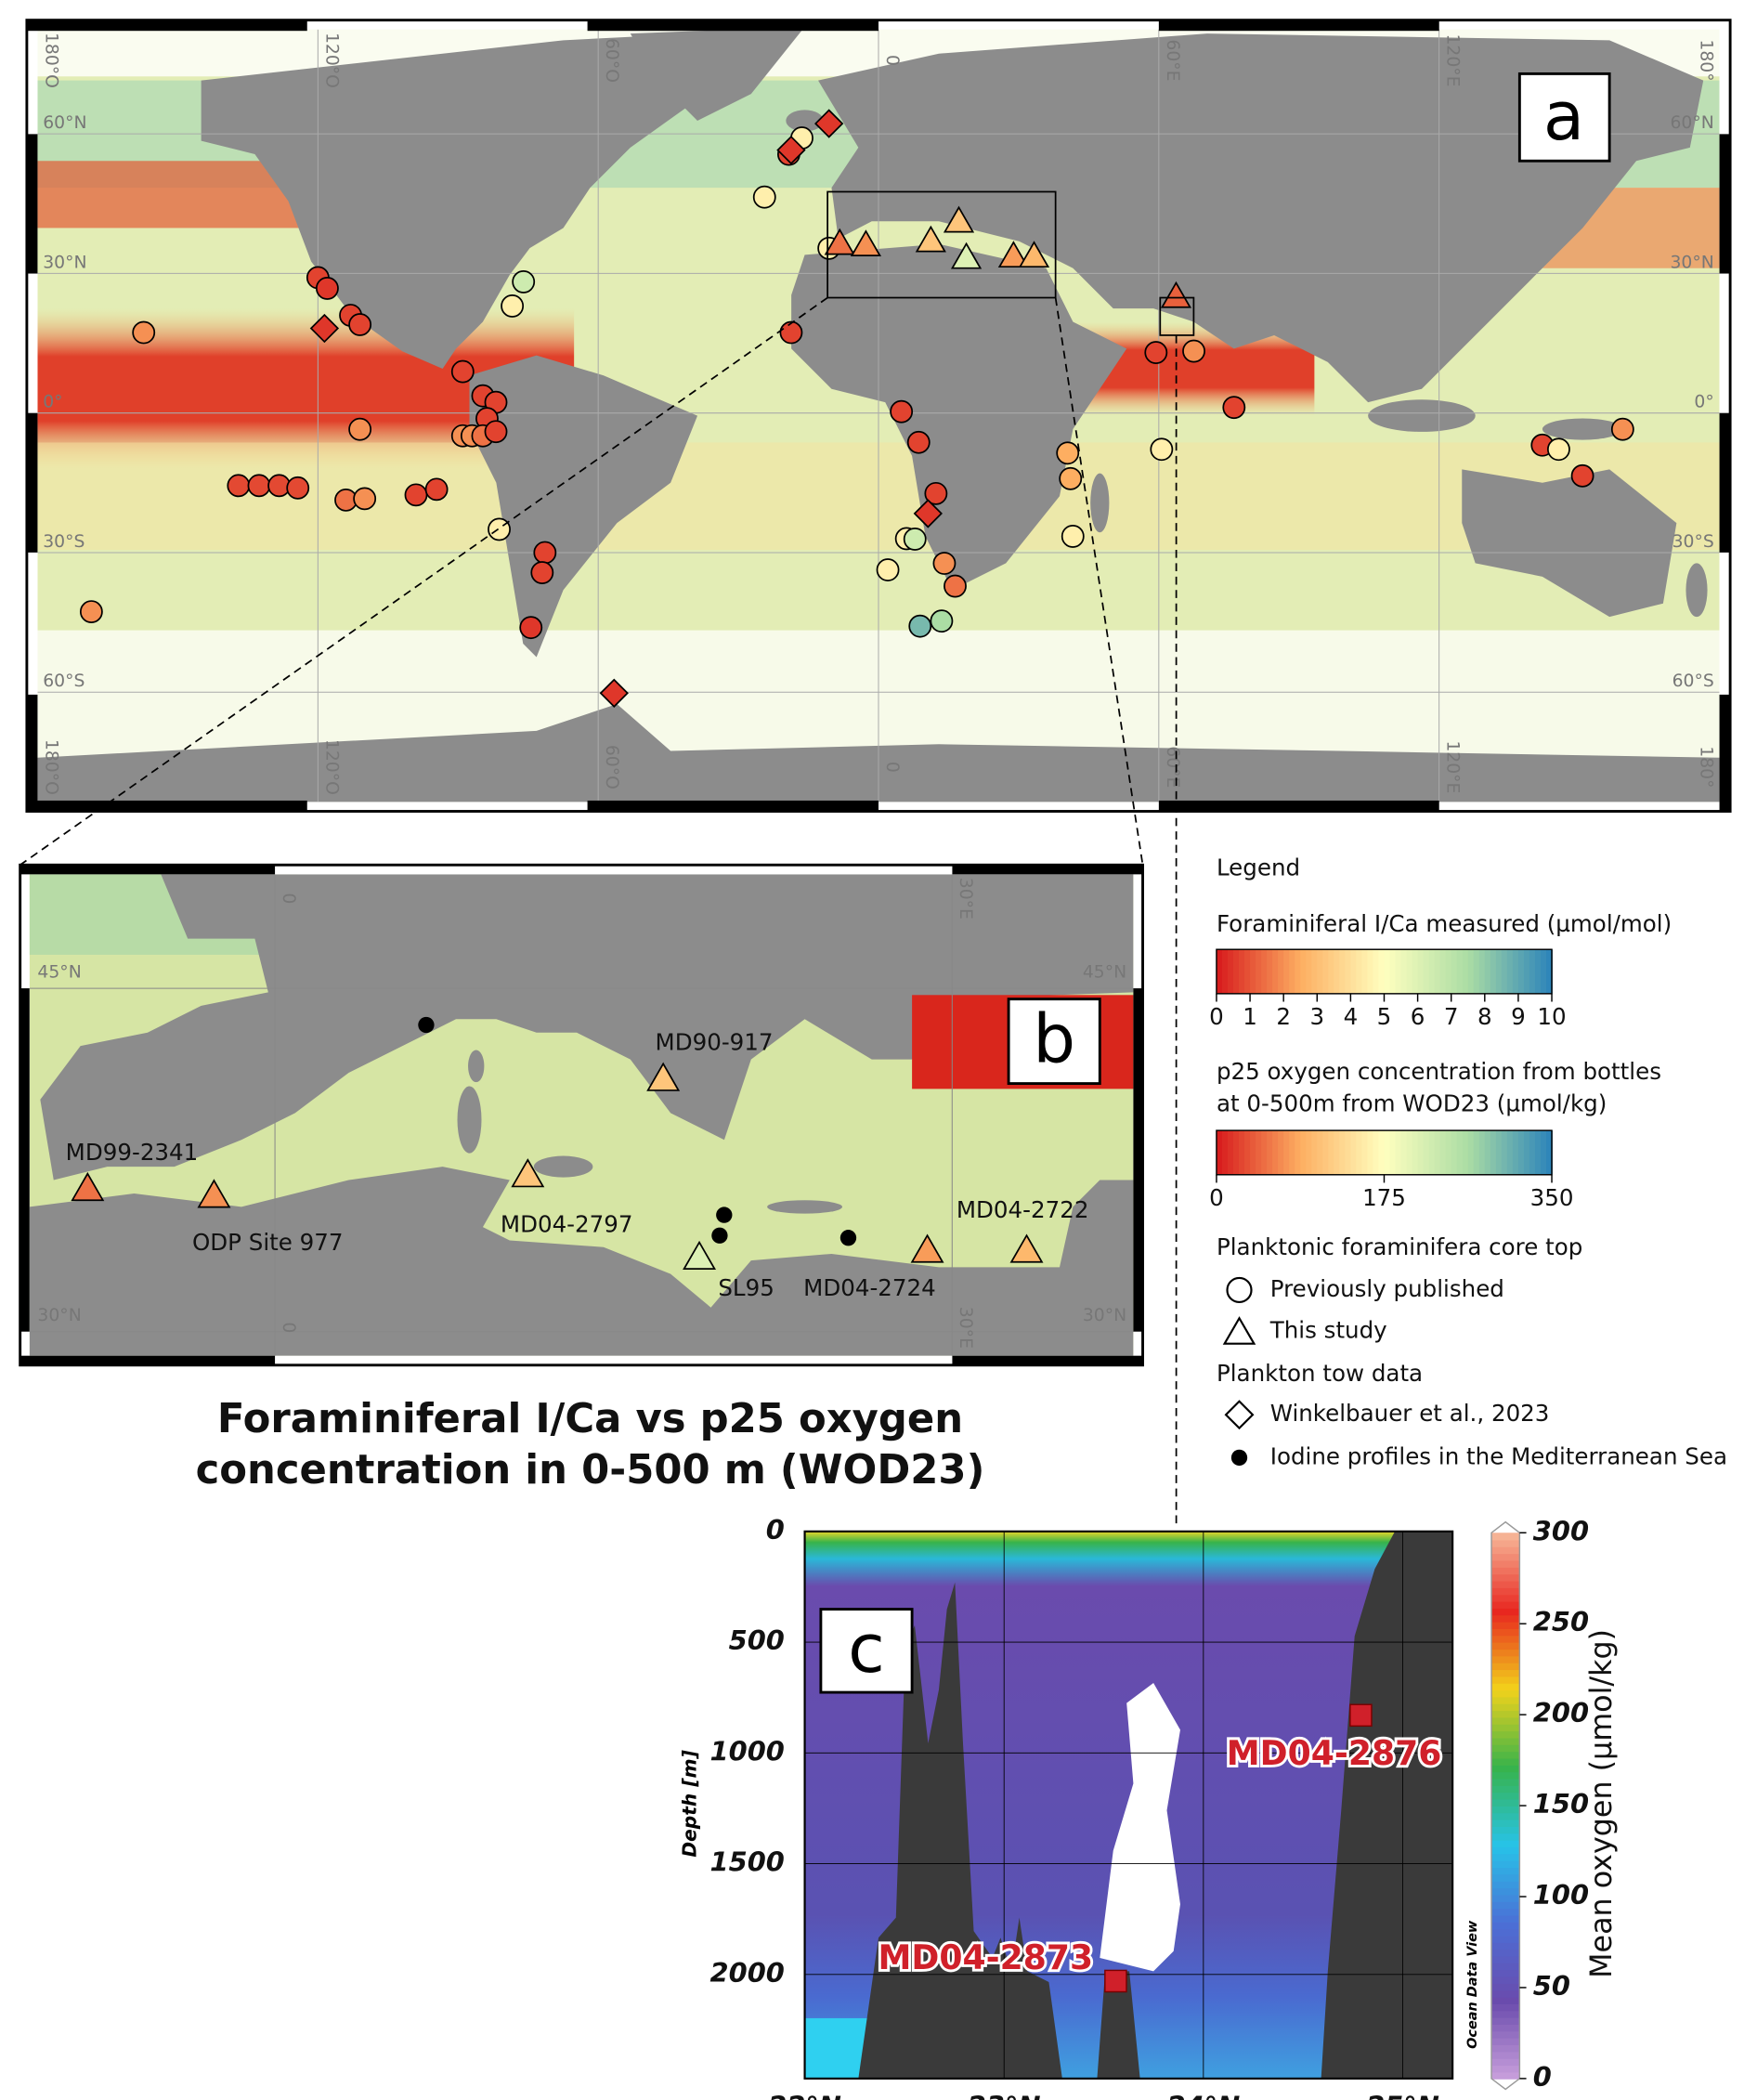  Describe the element at coordinates (1561, 1712) in the screenshot. I see `colorbar-tick-label: 200` at that location.